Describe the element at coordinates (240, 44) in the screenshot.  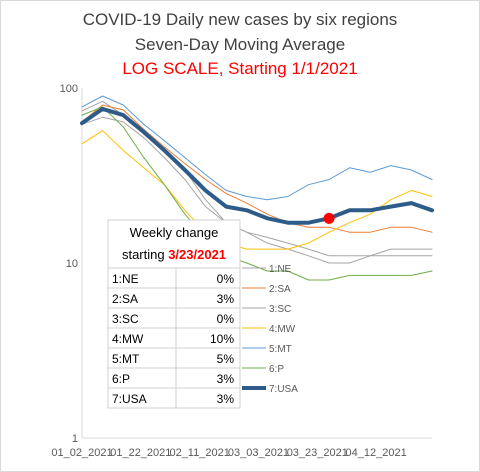
I see `chart-subtitle: Seven-Day Moving Average` at that location.